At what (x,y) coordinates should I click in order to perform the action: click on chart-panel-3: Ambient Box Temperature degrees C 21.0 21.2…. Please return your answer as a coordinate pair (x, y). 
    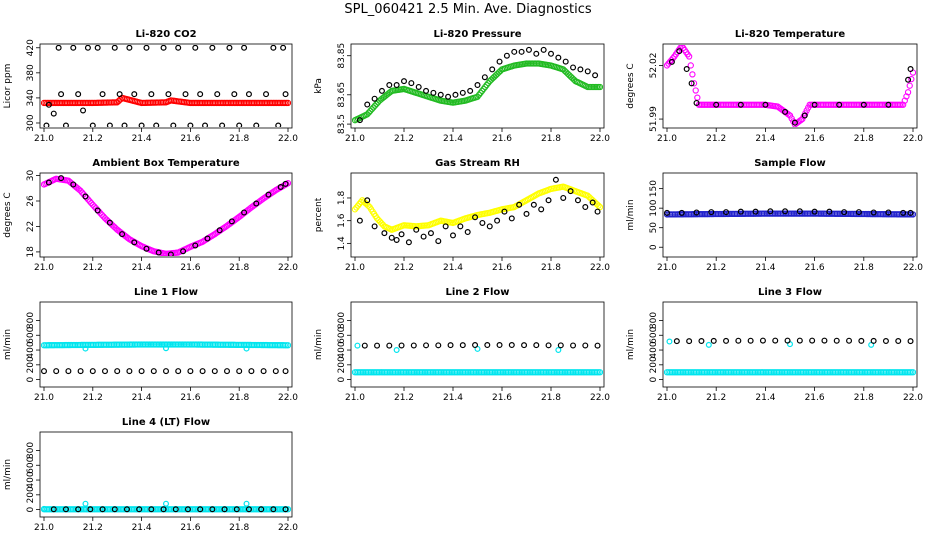
    Looking at the image, I should click on (150, 215).